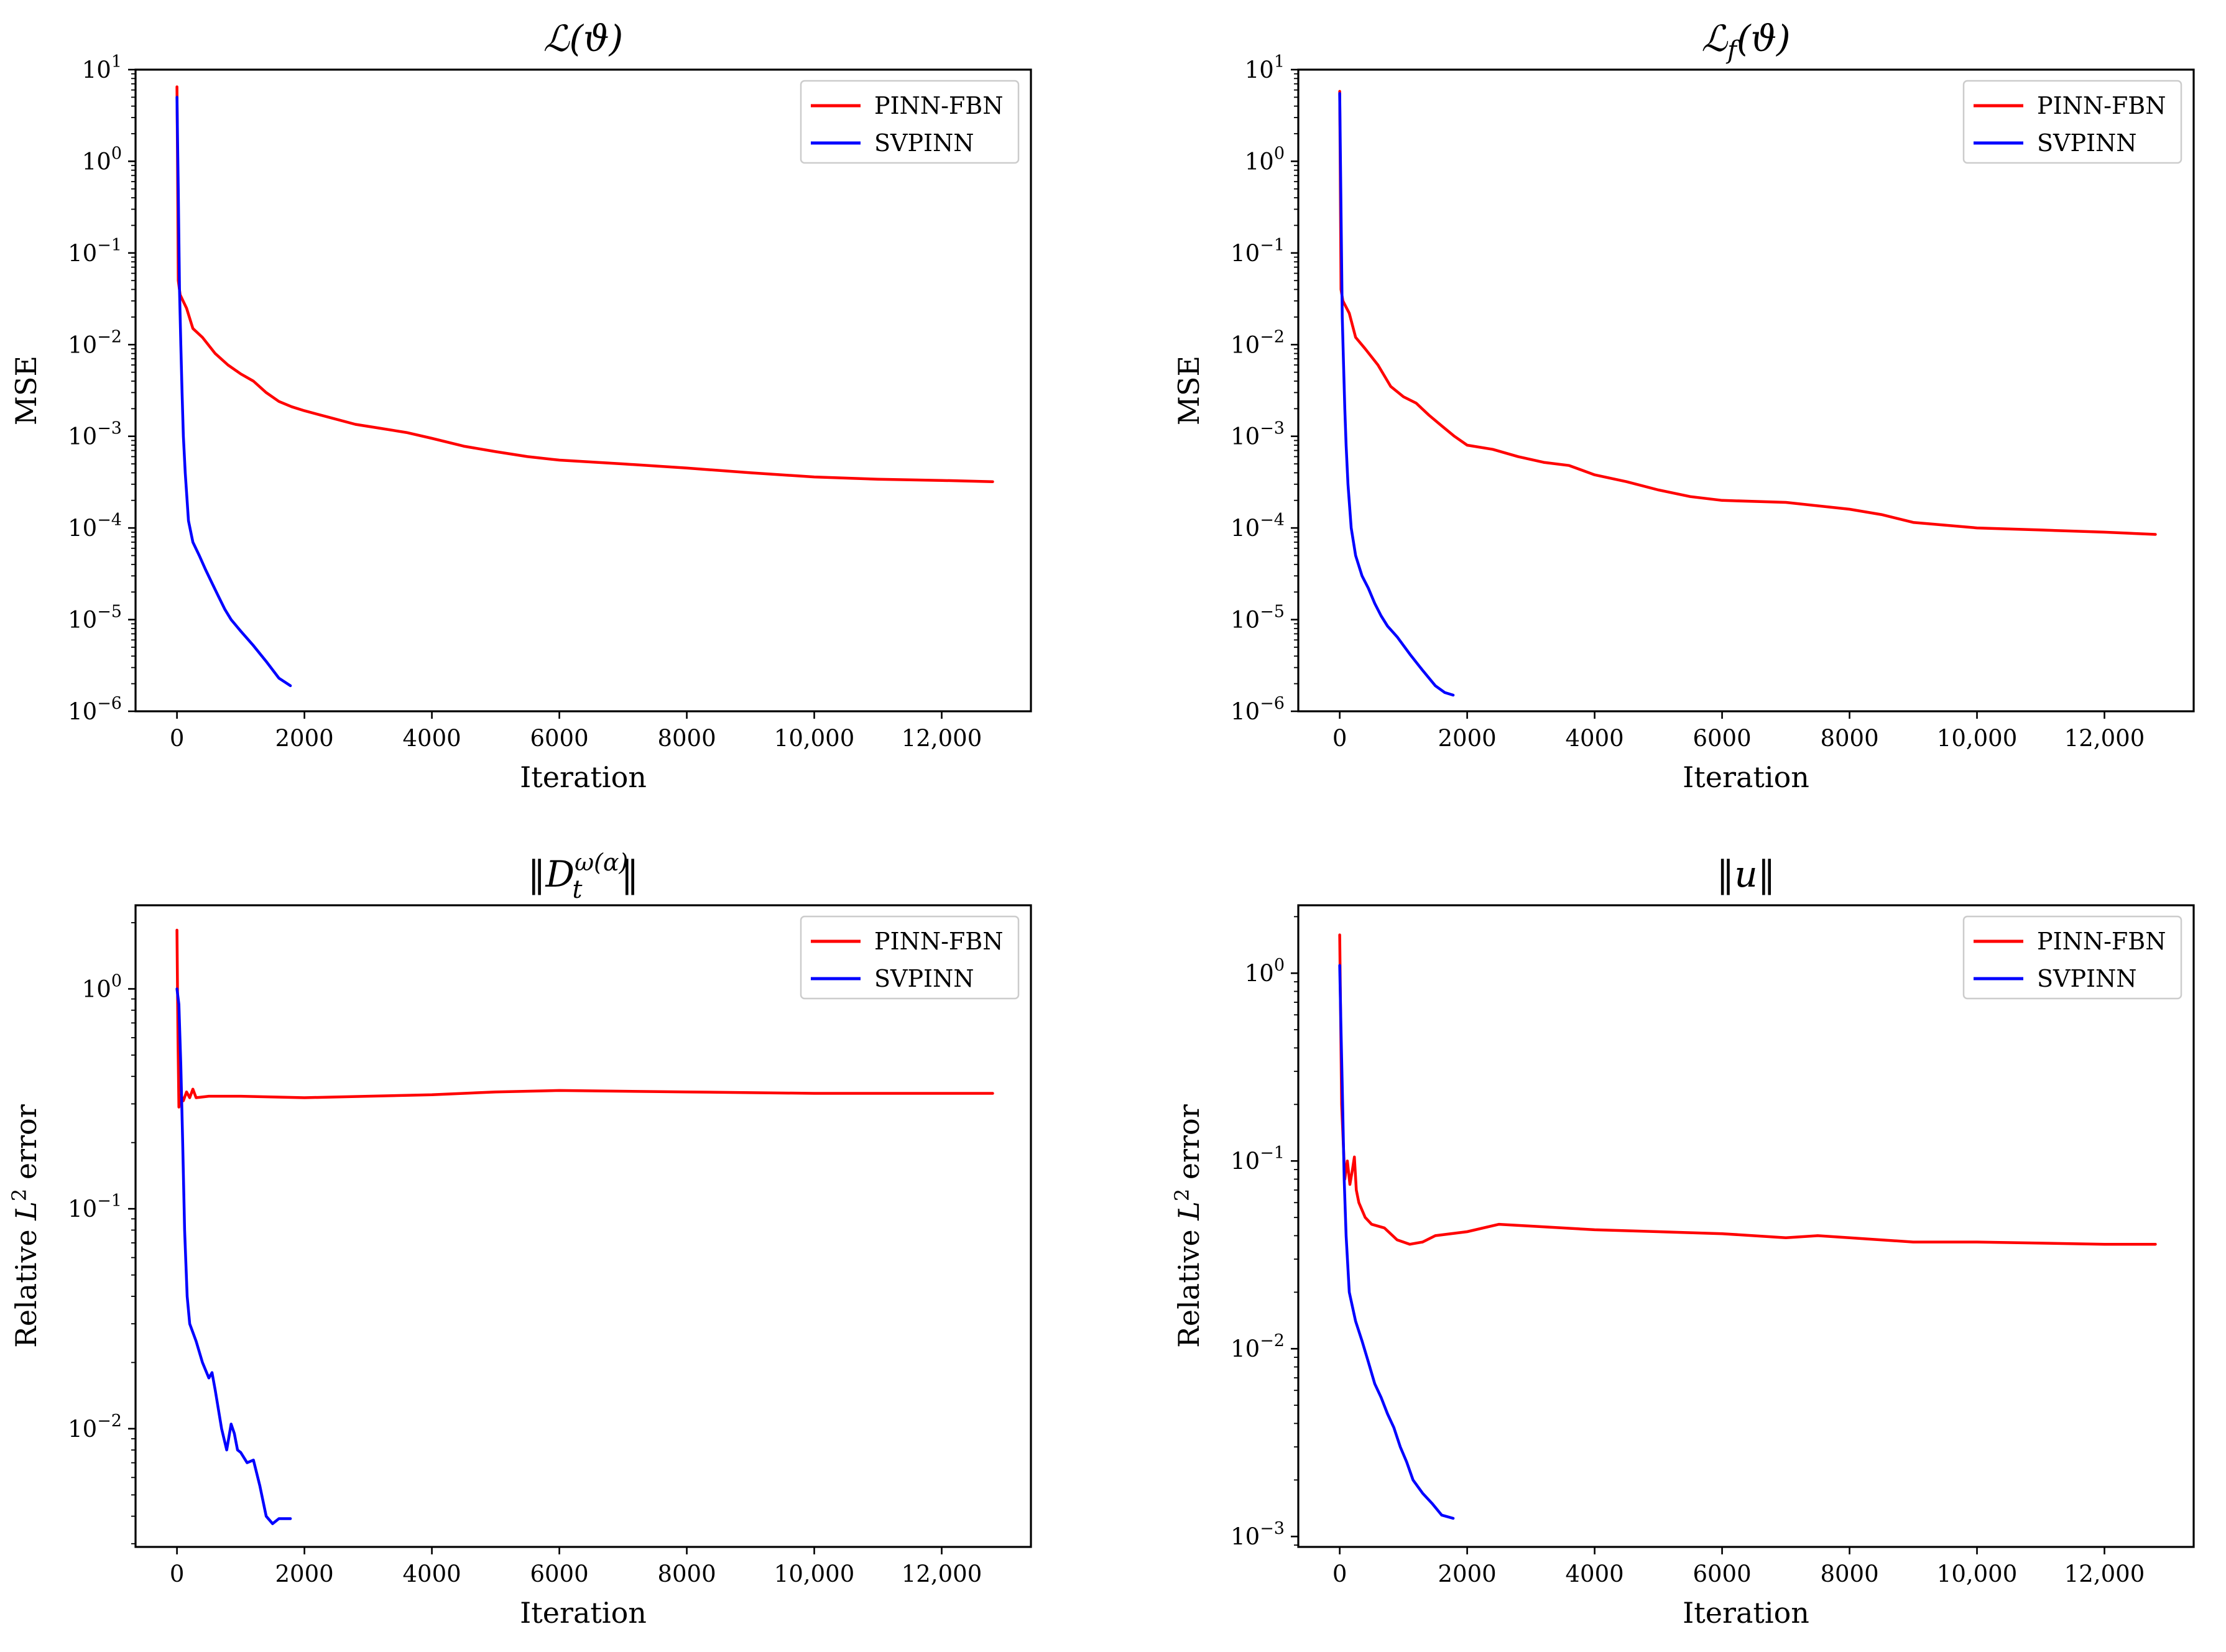 Image resolution: width=2226 pixels, height=1652 pixels. Describe the element at coordinates (1746, 41) in the screenshot. I see `chart-title: ℒf(ϑ)` at that location.